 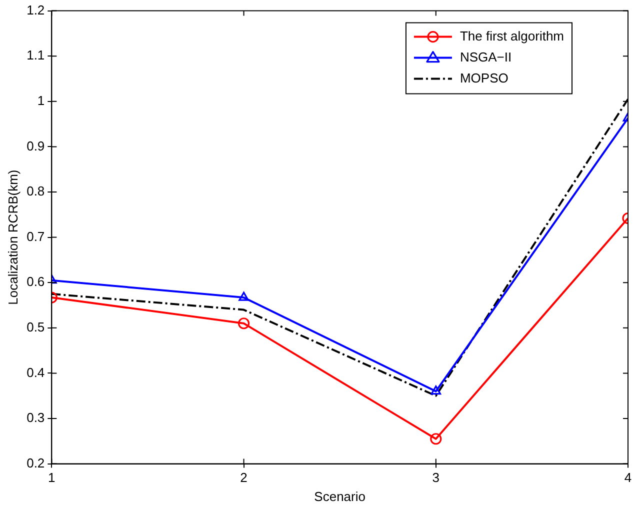 I want to click on y-tick-label: 0.8, so click(x=35, y=191).